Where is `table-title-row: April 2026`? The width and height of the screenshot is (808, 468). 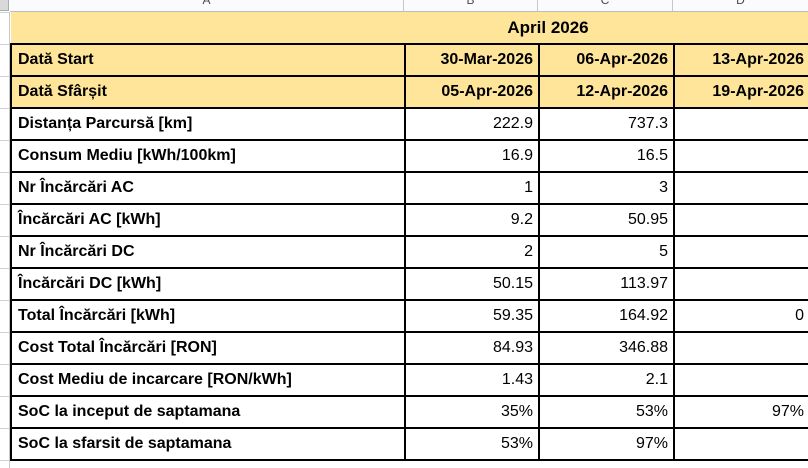
table-title-row: April 2026 is located at coordinates (409, 28).